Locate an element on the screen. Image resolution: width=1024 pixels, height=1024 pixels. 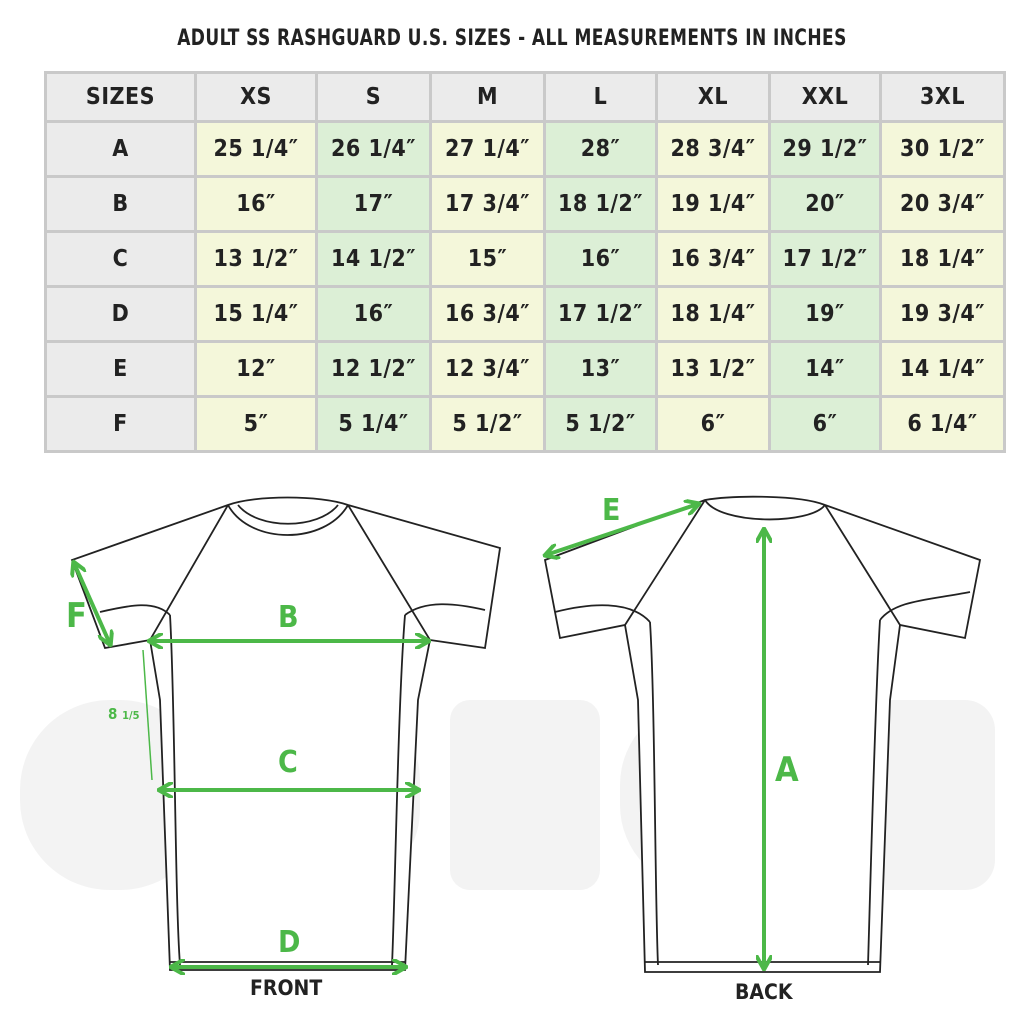
table-cell: 15″ is located at coordinates (487, 259).